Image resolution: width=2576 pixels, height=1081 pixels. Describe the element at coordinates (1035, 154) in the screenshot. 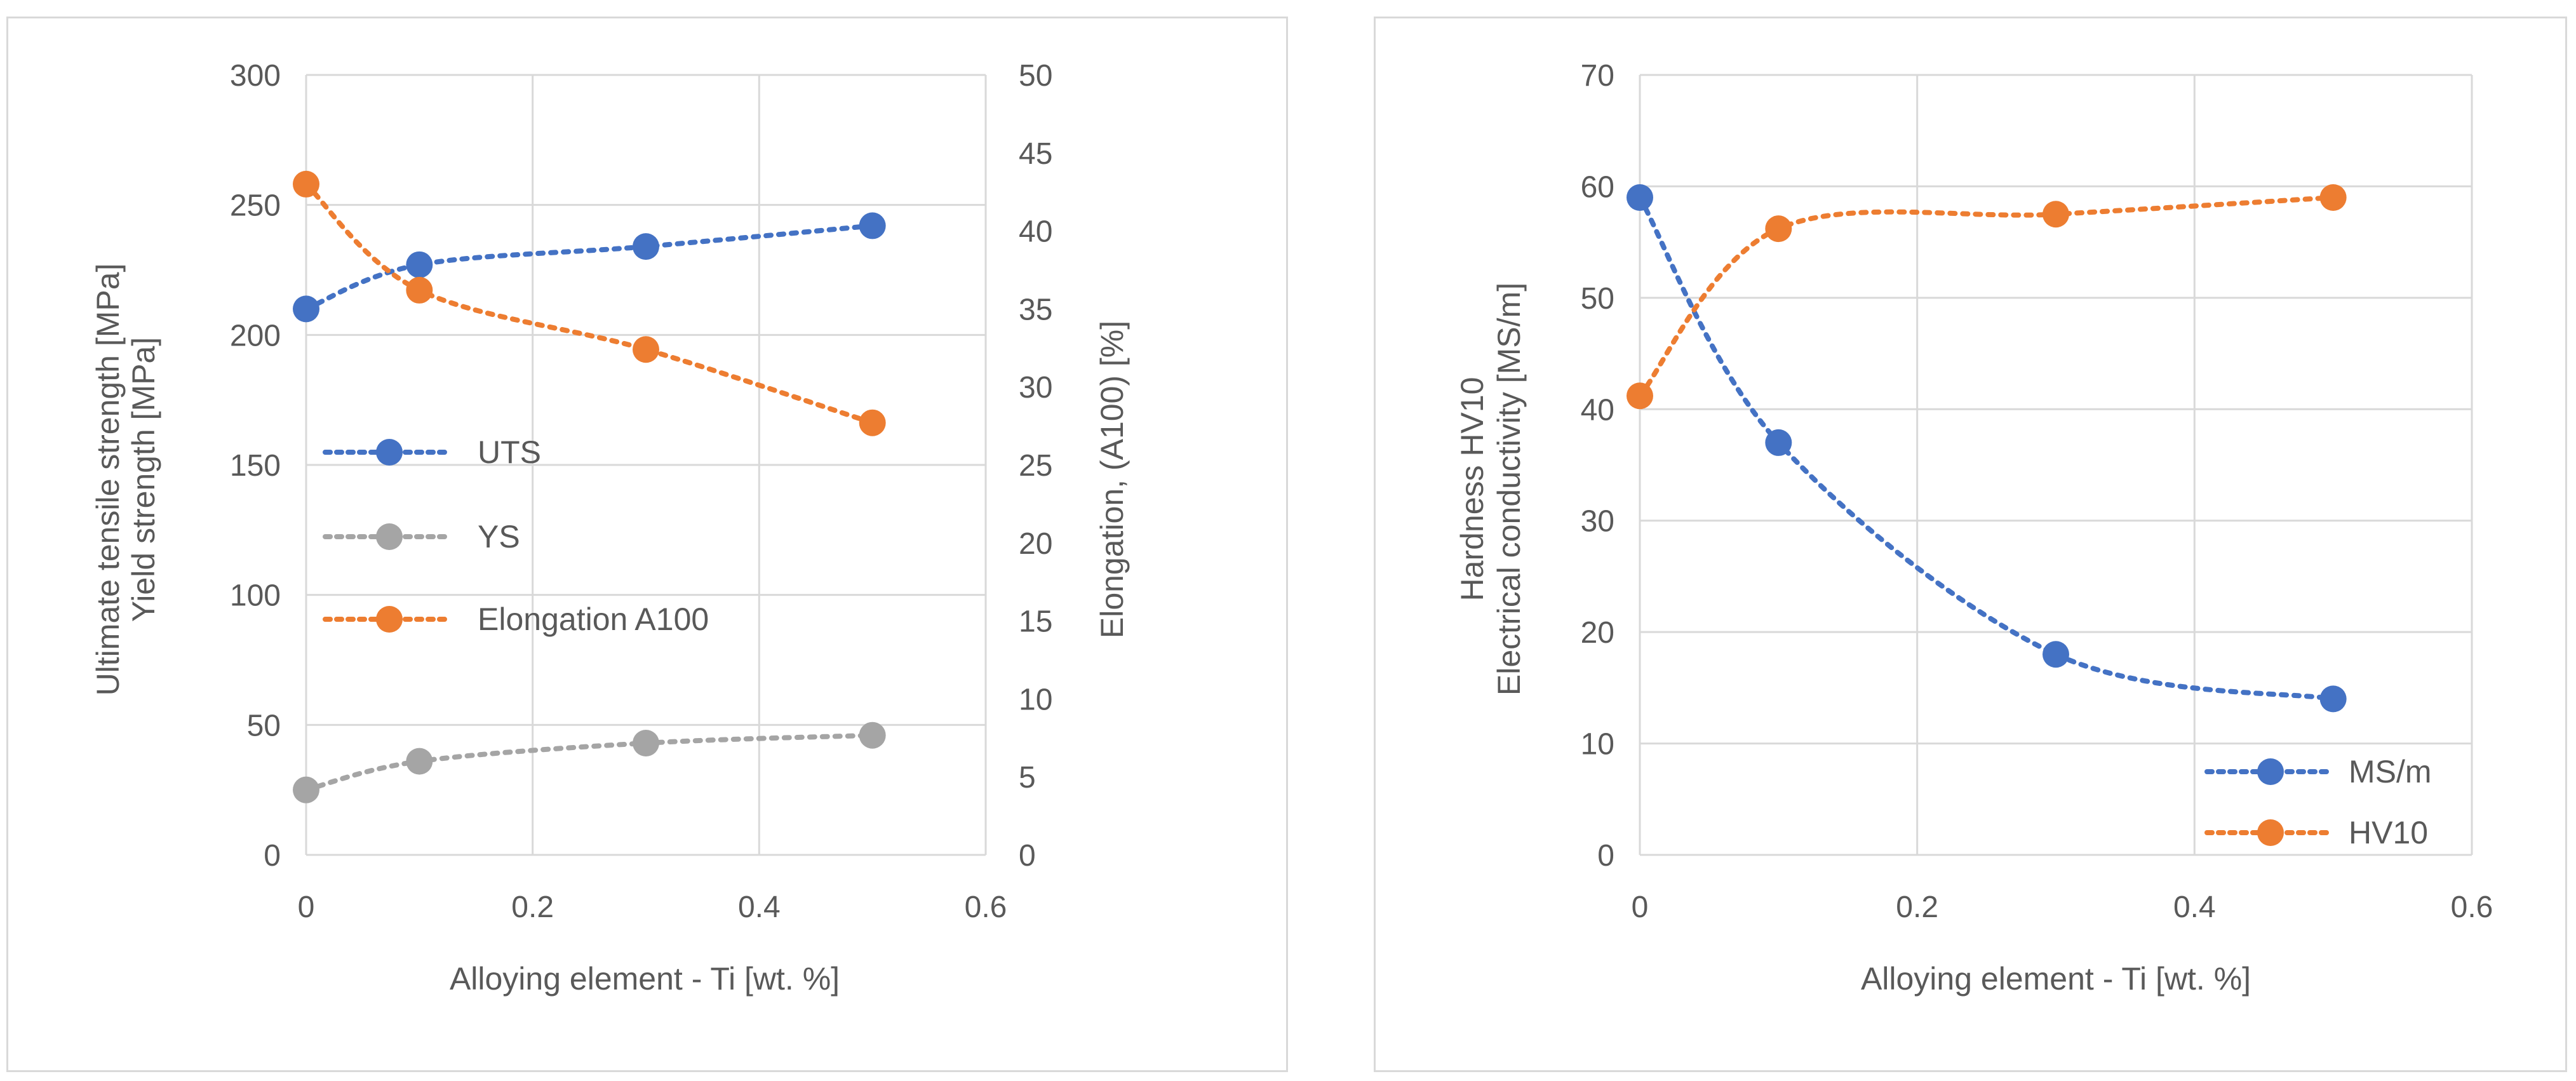

I see `left-chart-y2-tick-45: 45` at that location.